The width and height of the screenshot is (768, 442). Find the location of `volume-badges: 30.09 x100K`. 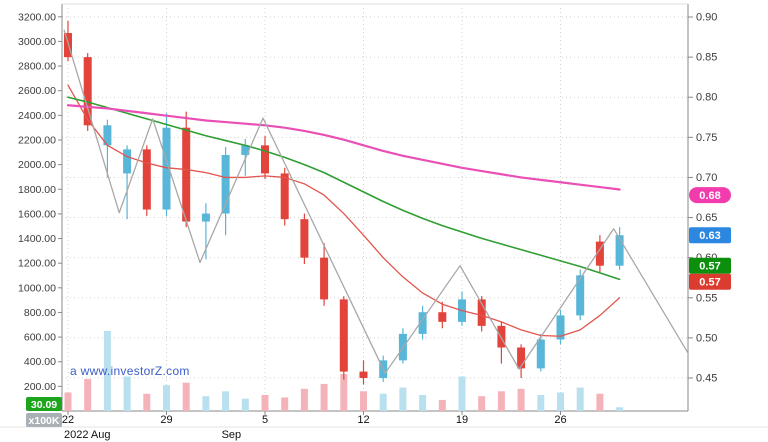

volume-badges: 30.09 x100K is located at coordinates (44, 412).